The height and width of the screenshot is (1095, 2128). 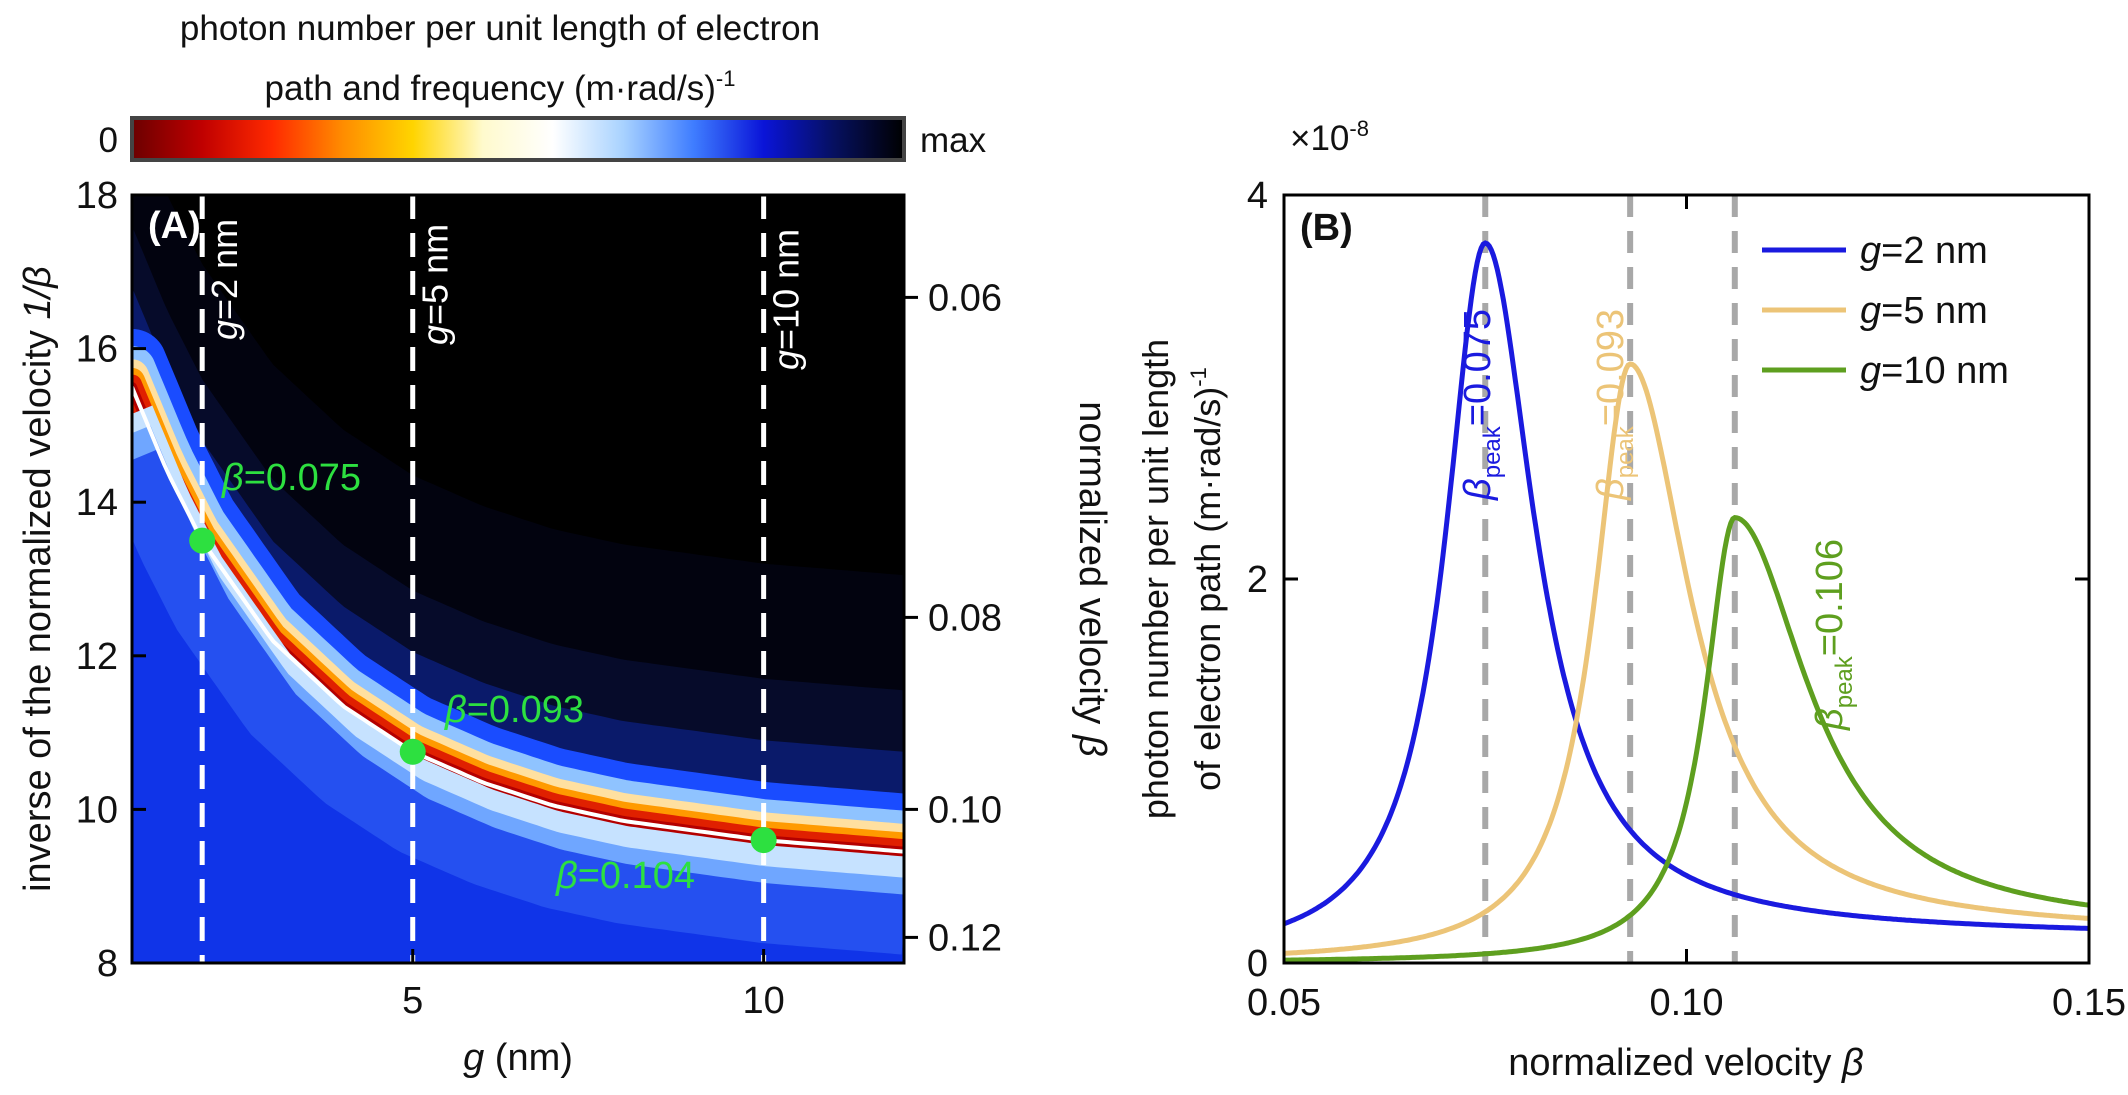 What do you see at coordinates (625, 876) in the screenshot?
I see `peak-label: β=0.104` at bounding box center [625, 876].